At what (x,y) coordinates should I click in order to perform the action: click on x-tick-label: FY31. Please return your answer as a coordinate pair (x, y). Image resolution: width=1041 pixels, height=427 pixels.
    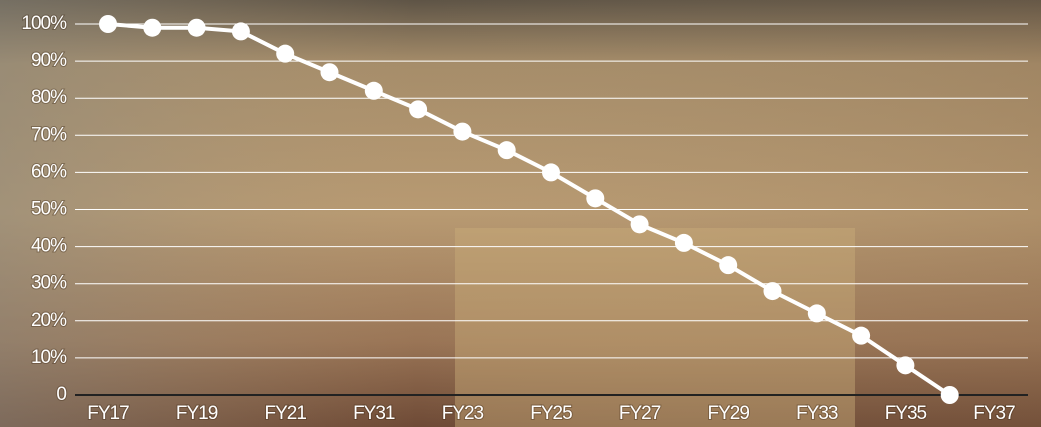
    Looking at the image, I should click on (374, 413).